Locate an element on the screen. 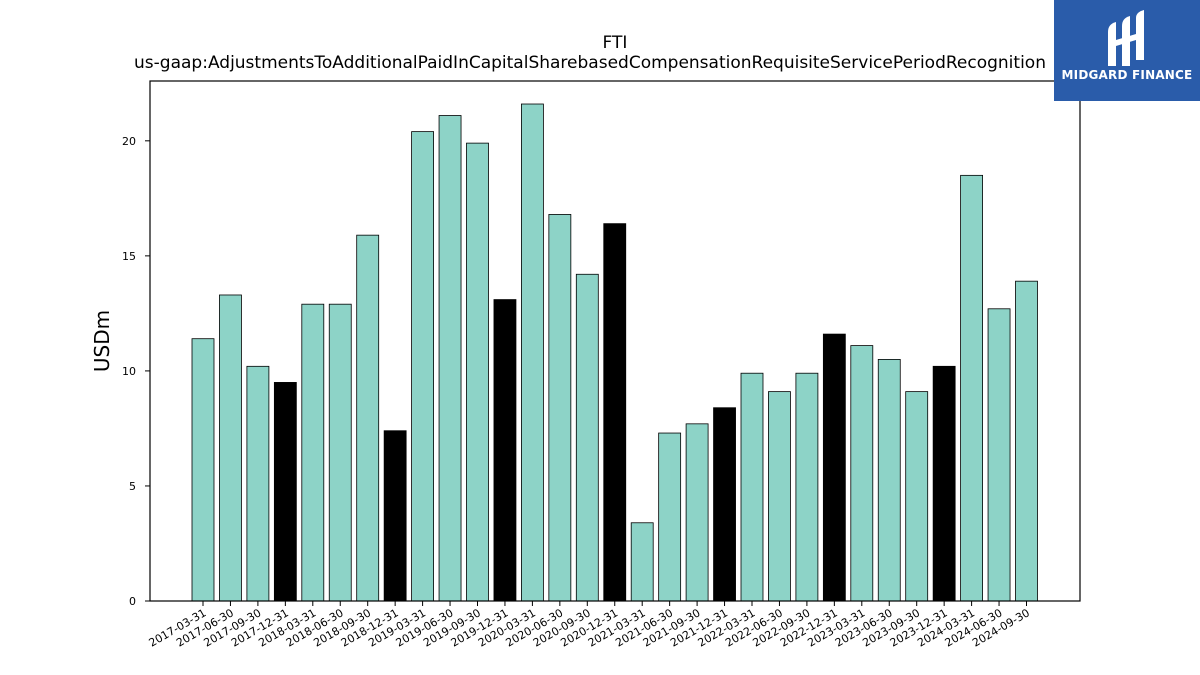  logo-mark-icon is located at coordinates (1126, 38).